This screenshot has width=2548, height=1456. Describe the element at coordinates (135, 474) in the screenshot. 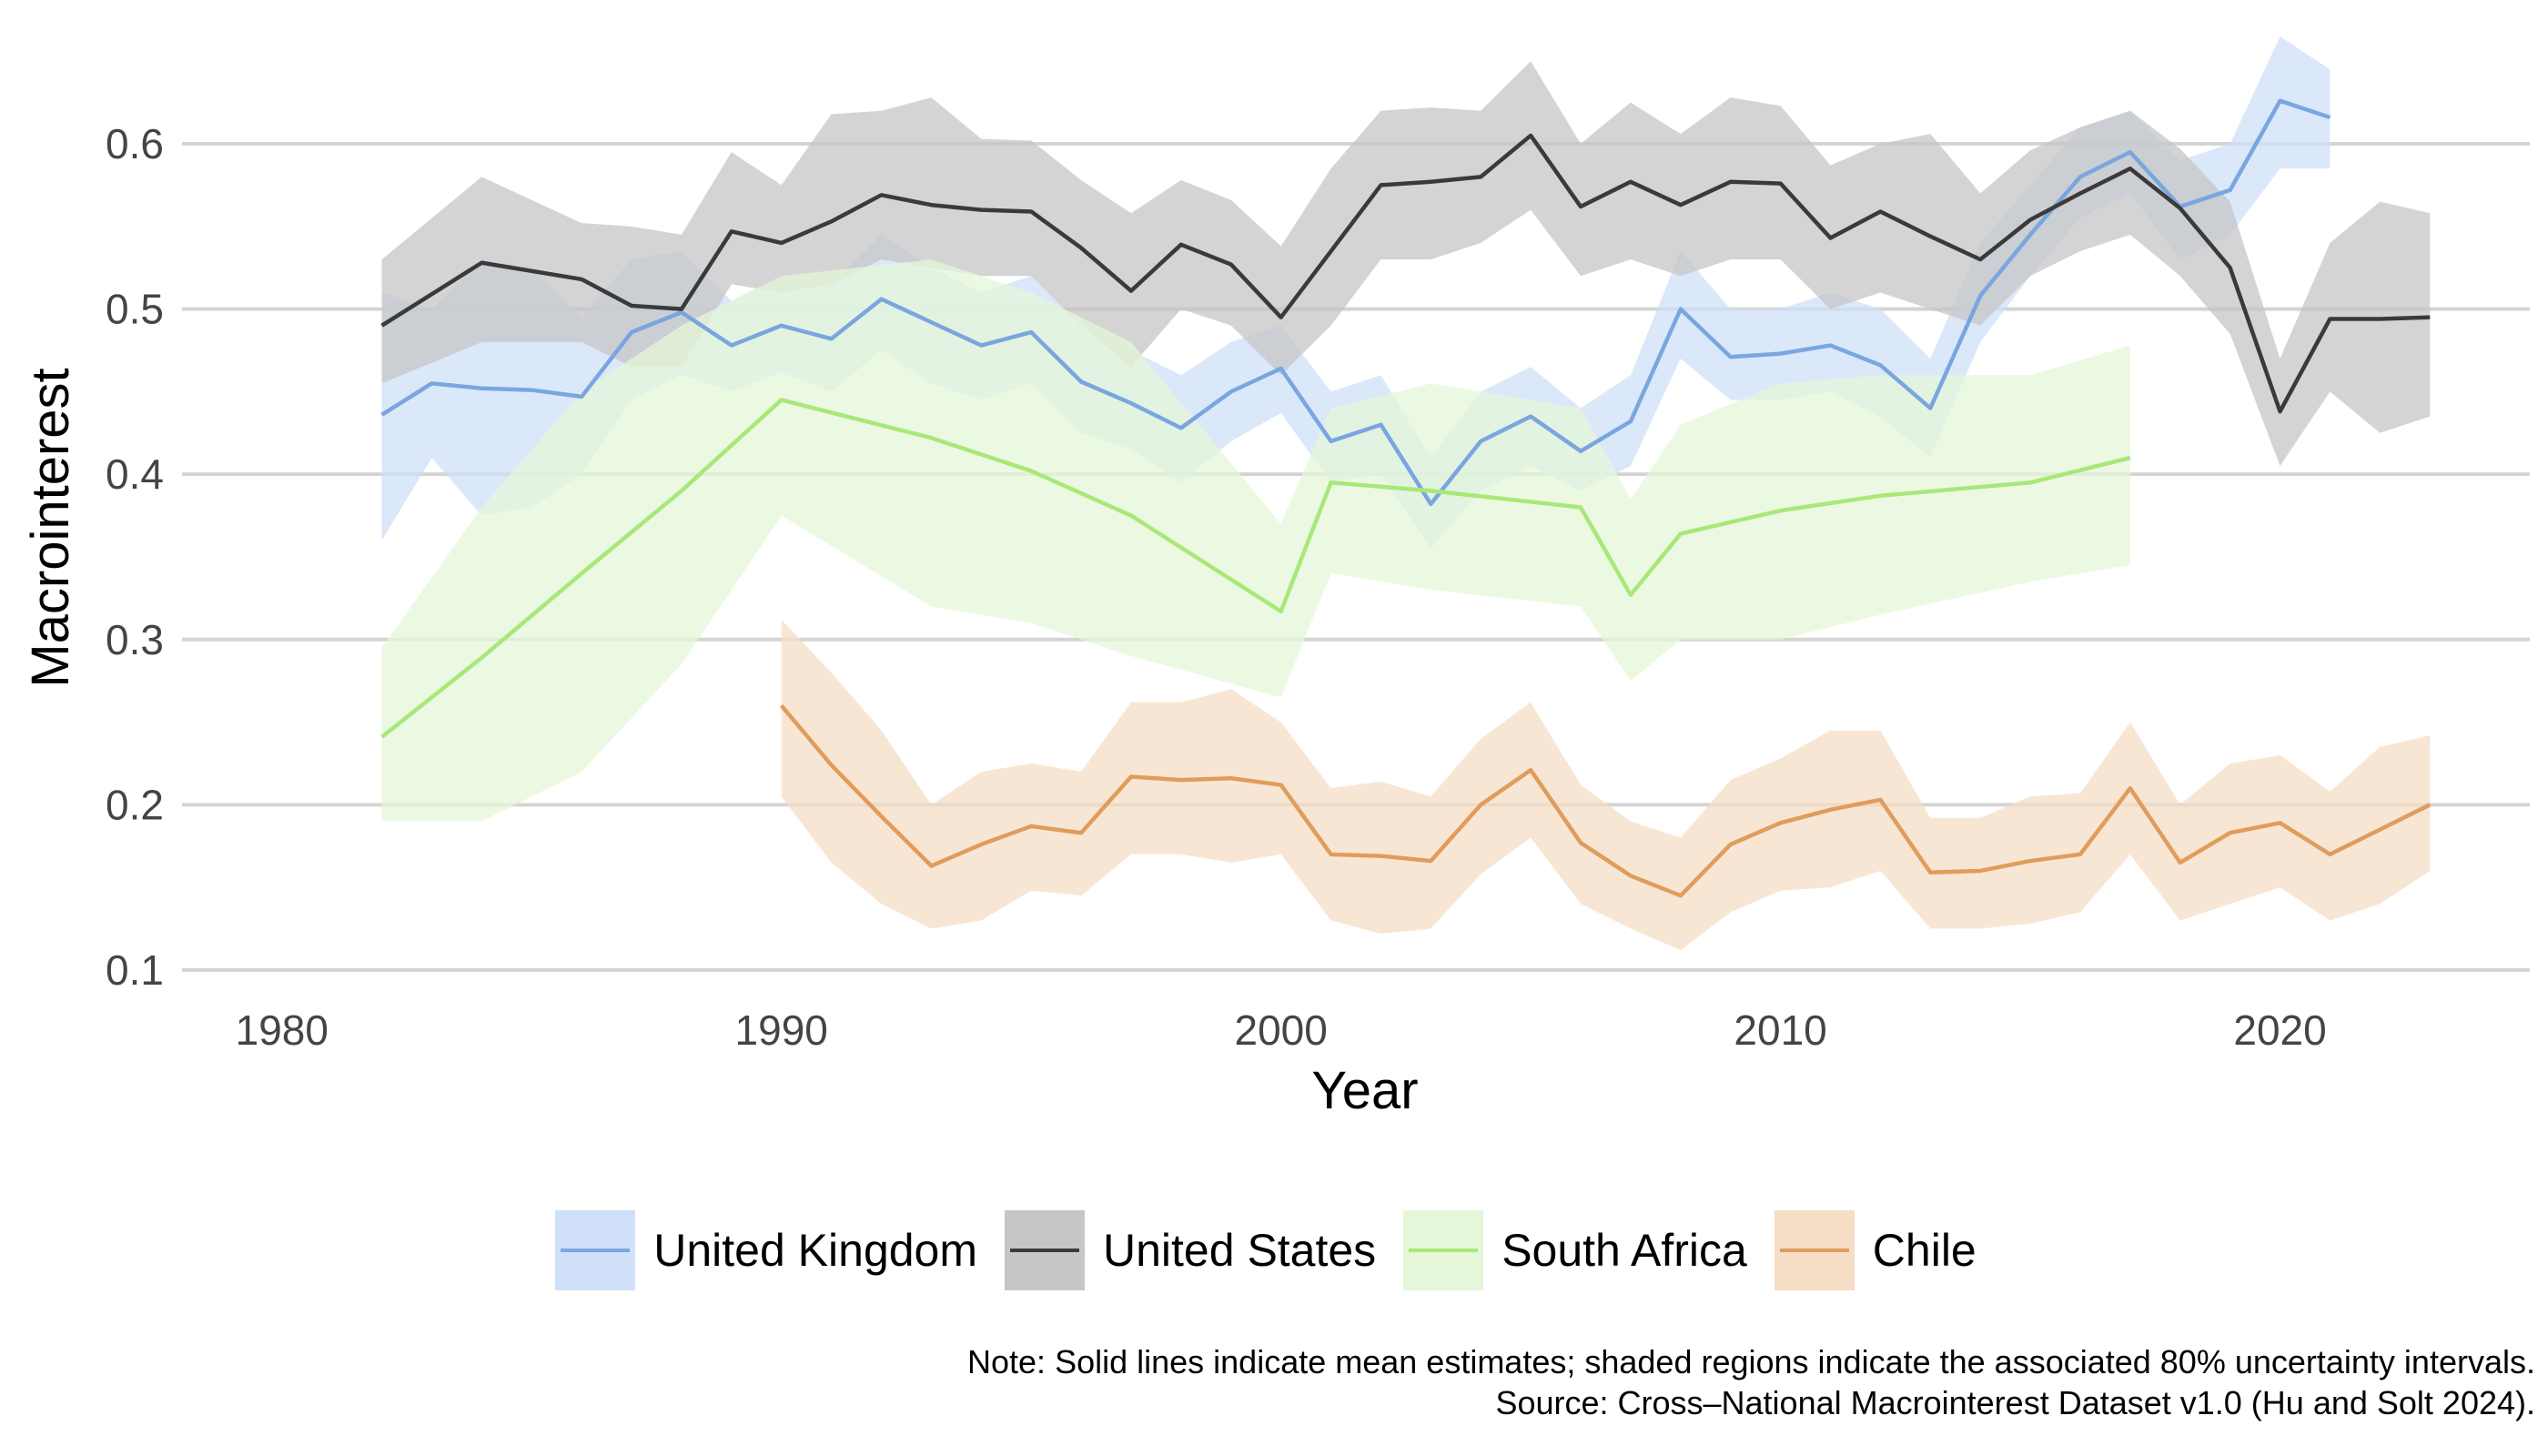

I see `y-tick-label: 0.4` at that location.